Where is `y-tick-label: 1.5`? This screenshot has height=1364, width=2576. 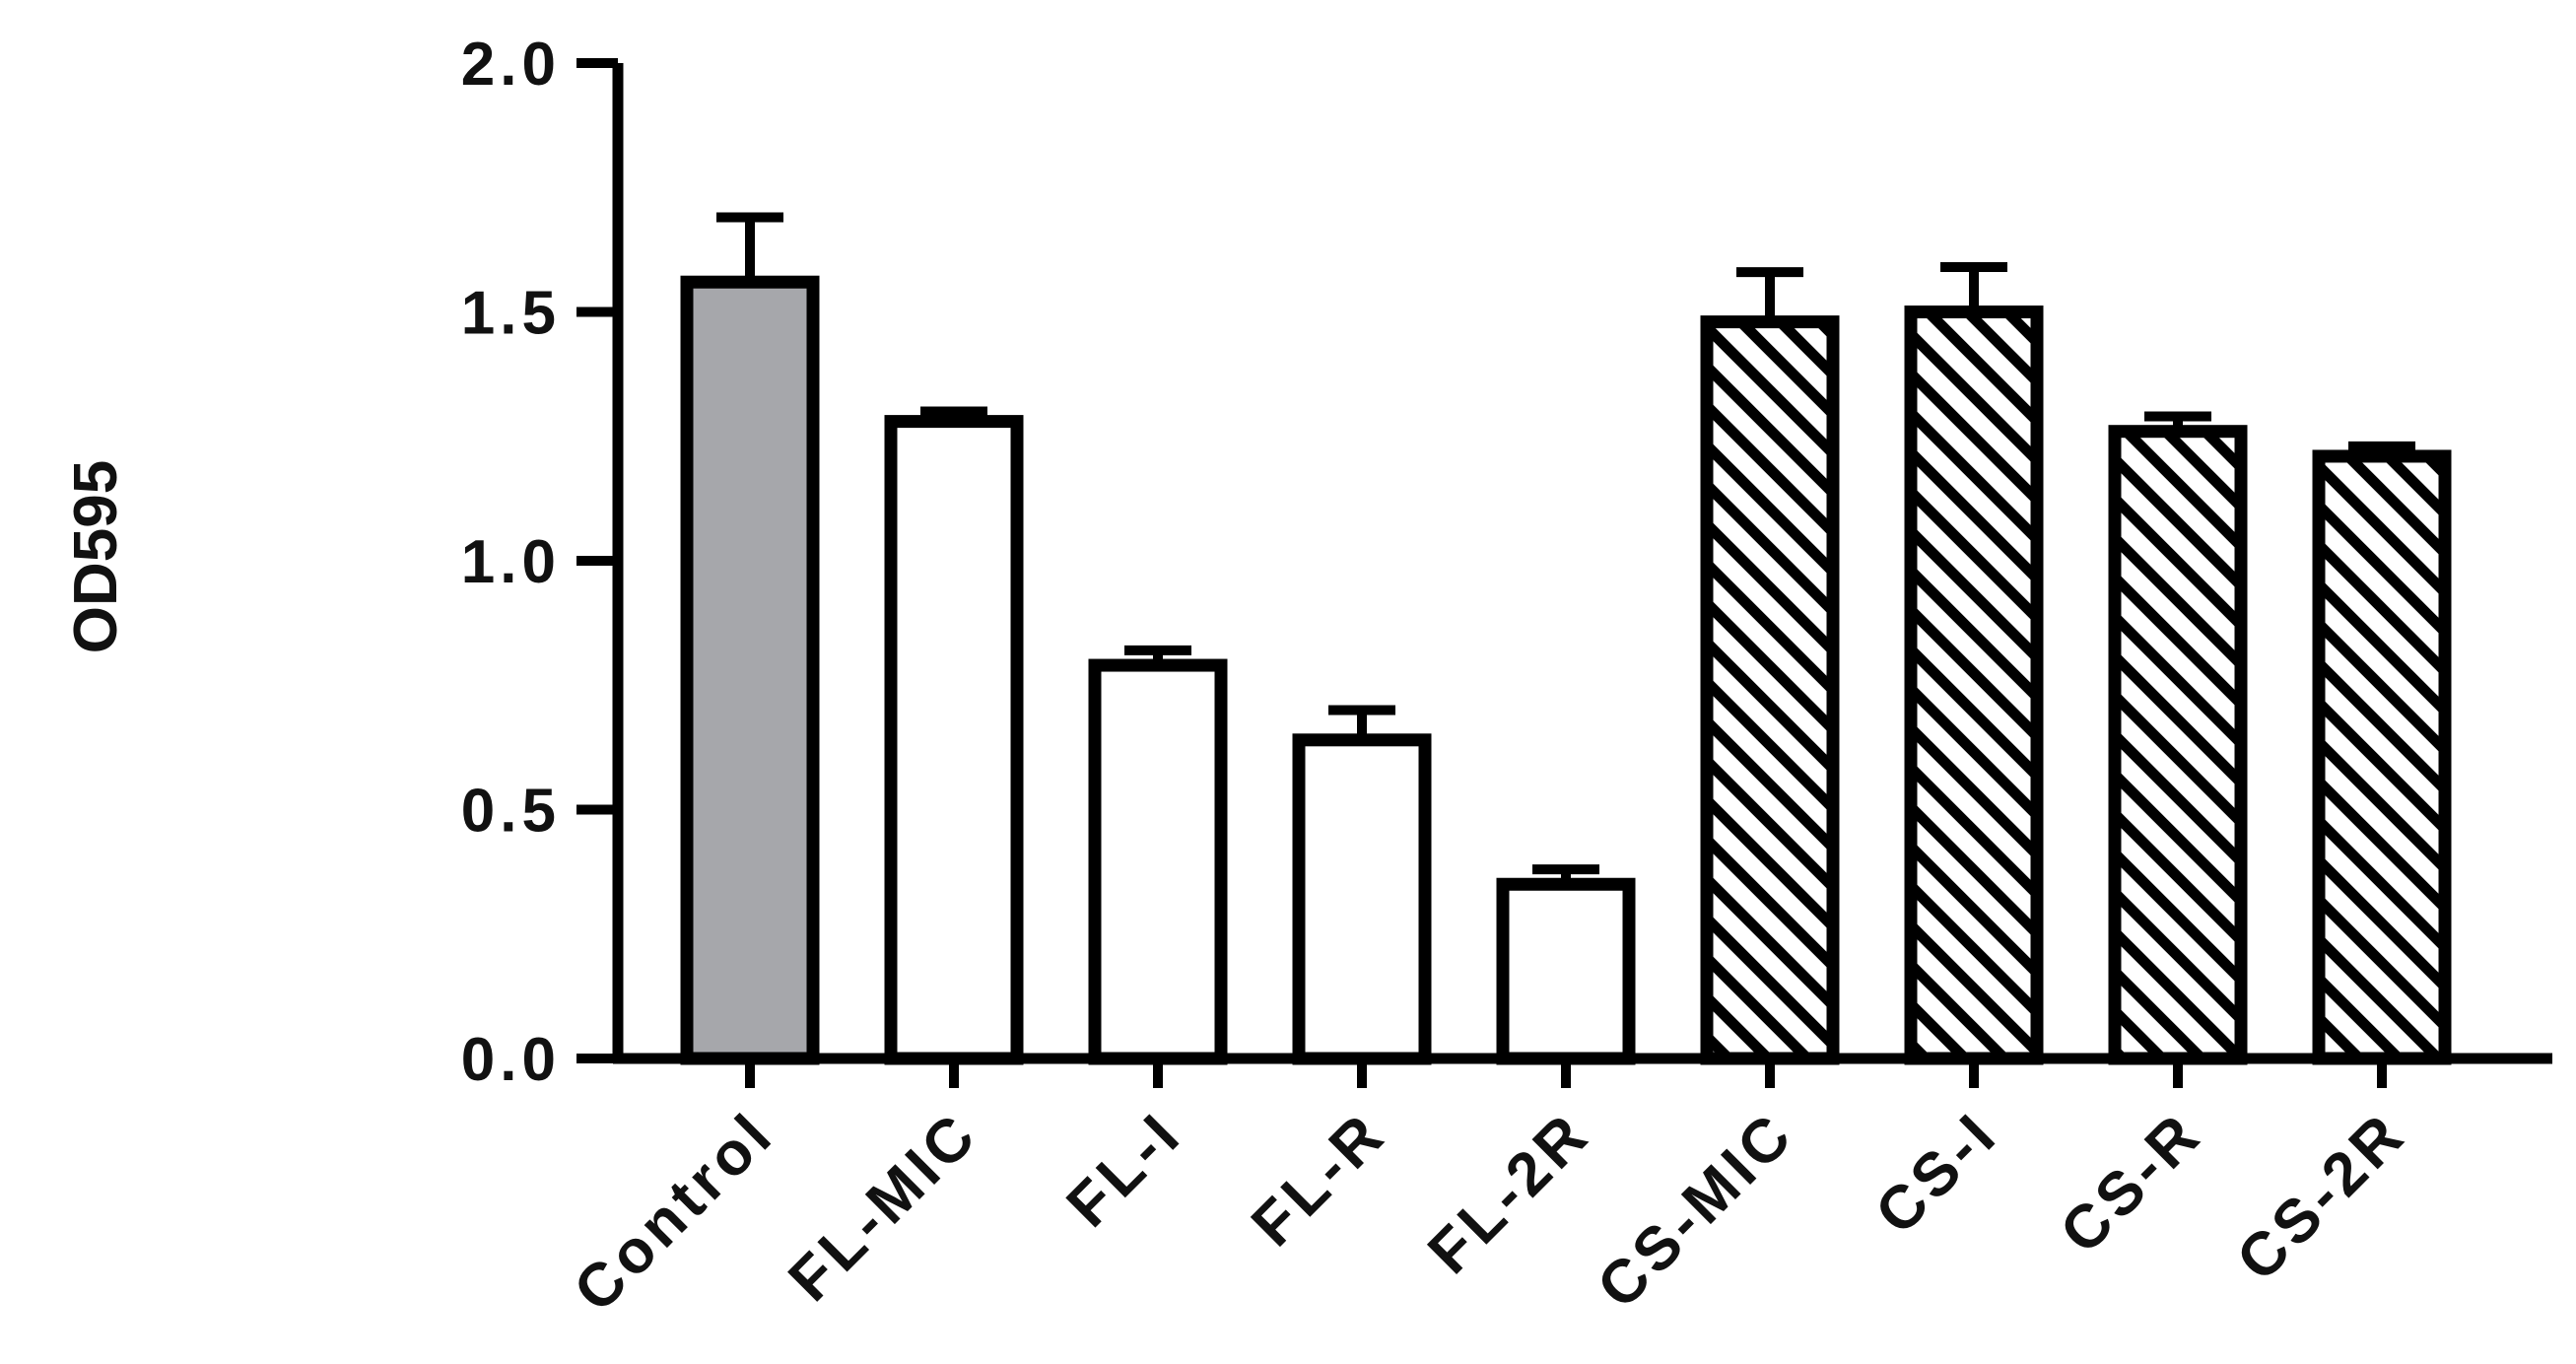 y-tick-label: 1.5 is located at coordinates (511, 314).